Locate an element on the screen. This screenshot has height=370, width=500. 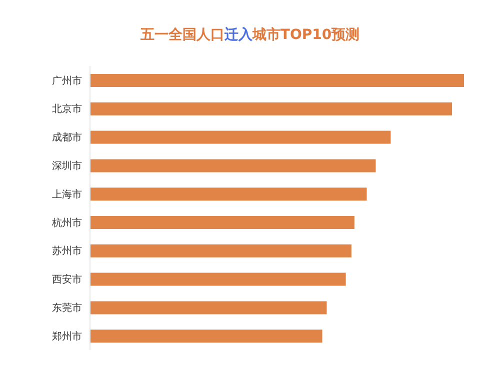
y-tick-label: 广州市 is located at coordinates (67, 80).